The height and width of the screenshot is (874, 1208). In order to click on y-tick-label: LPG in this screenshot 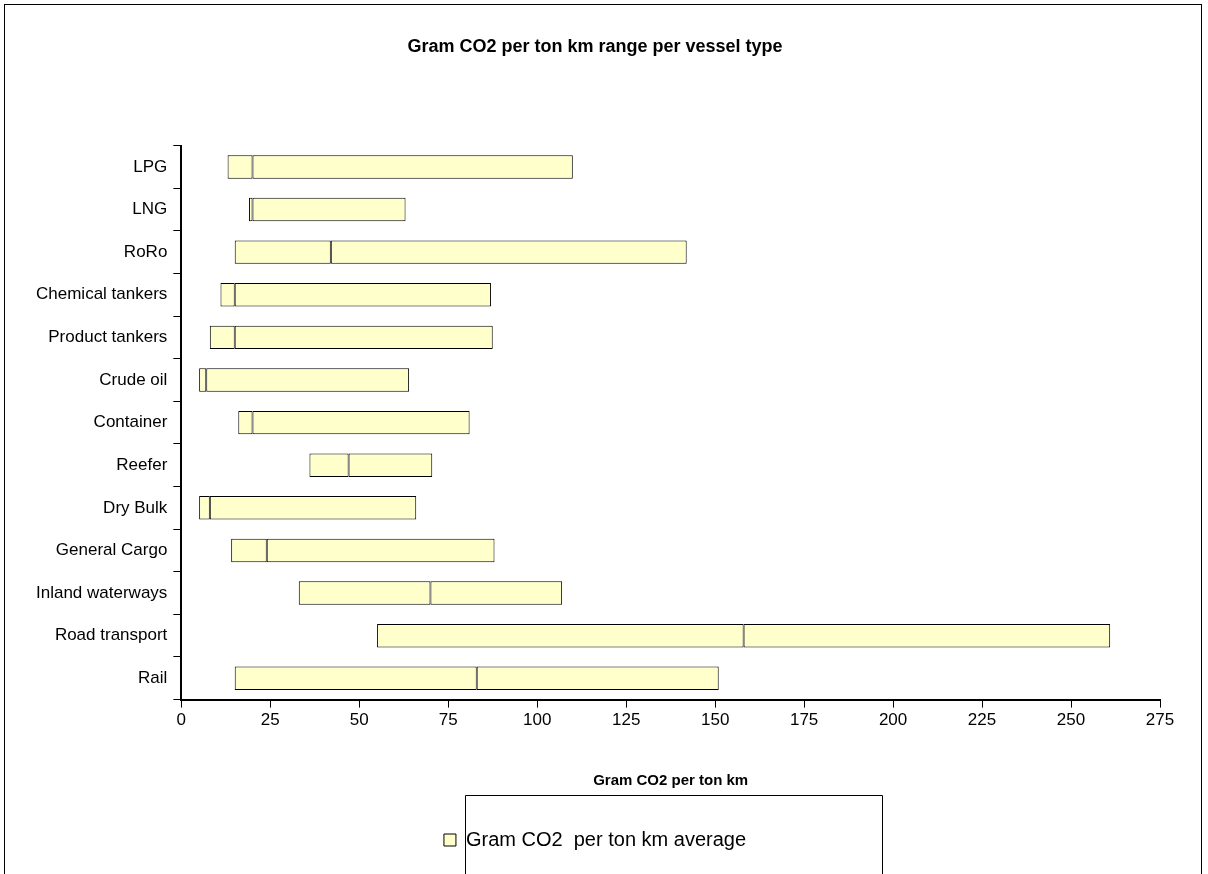, I will do `click(150, 166)`.